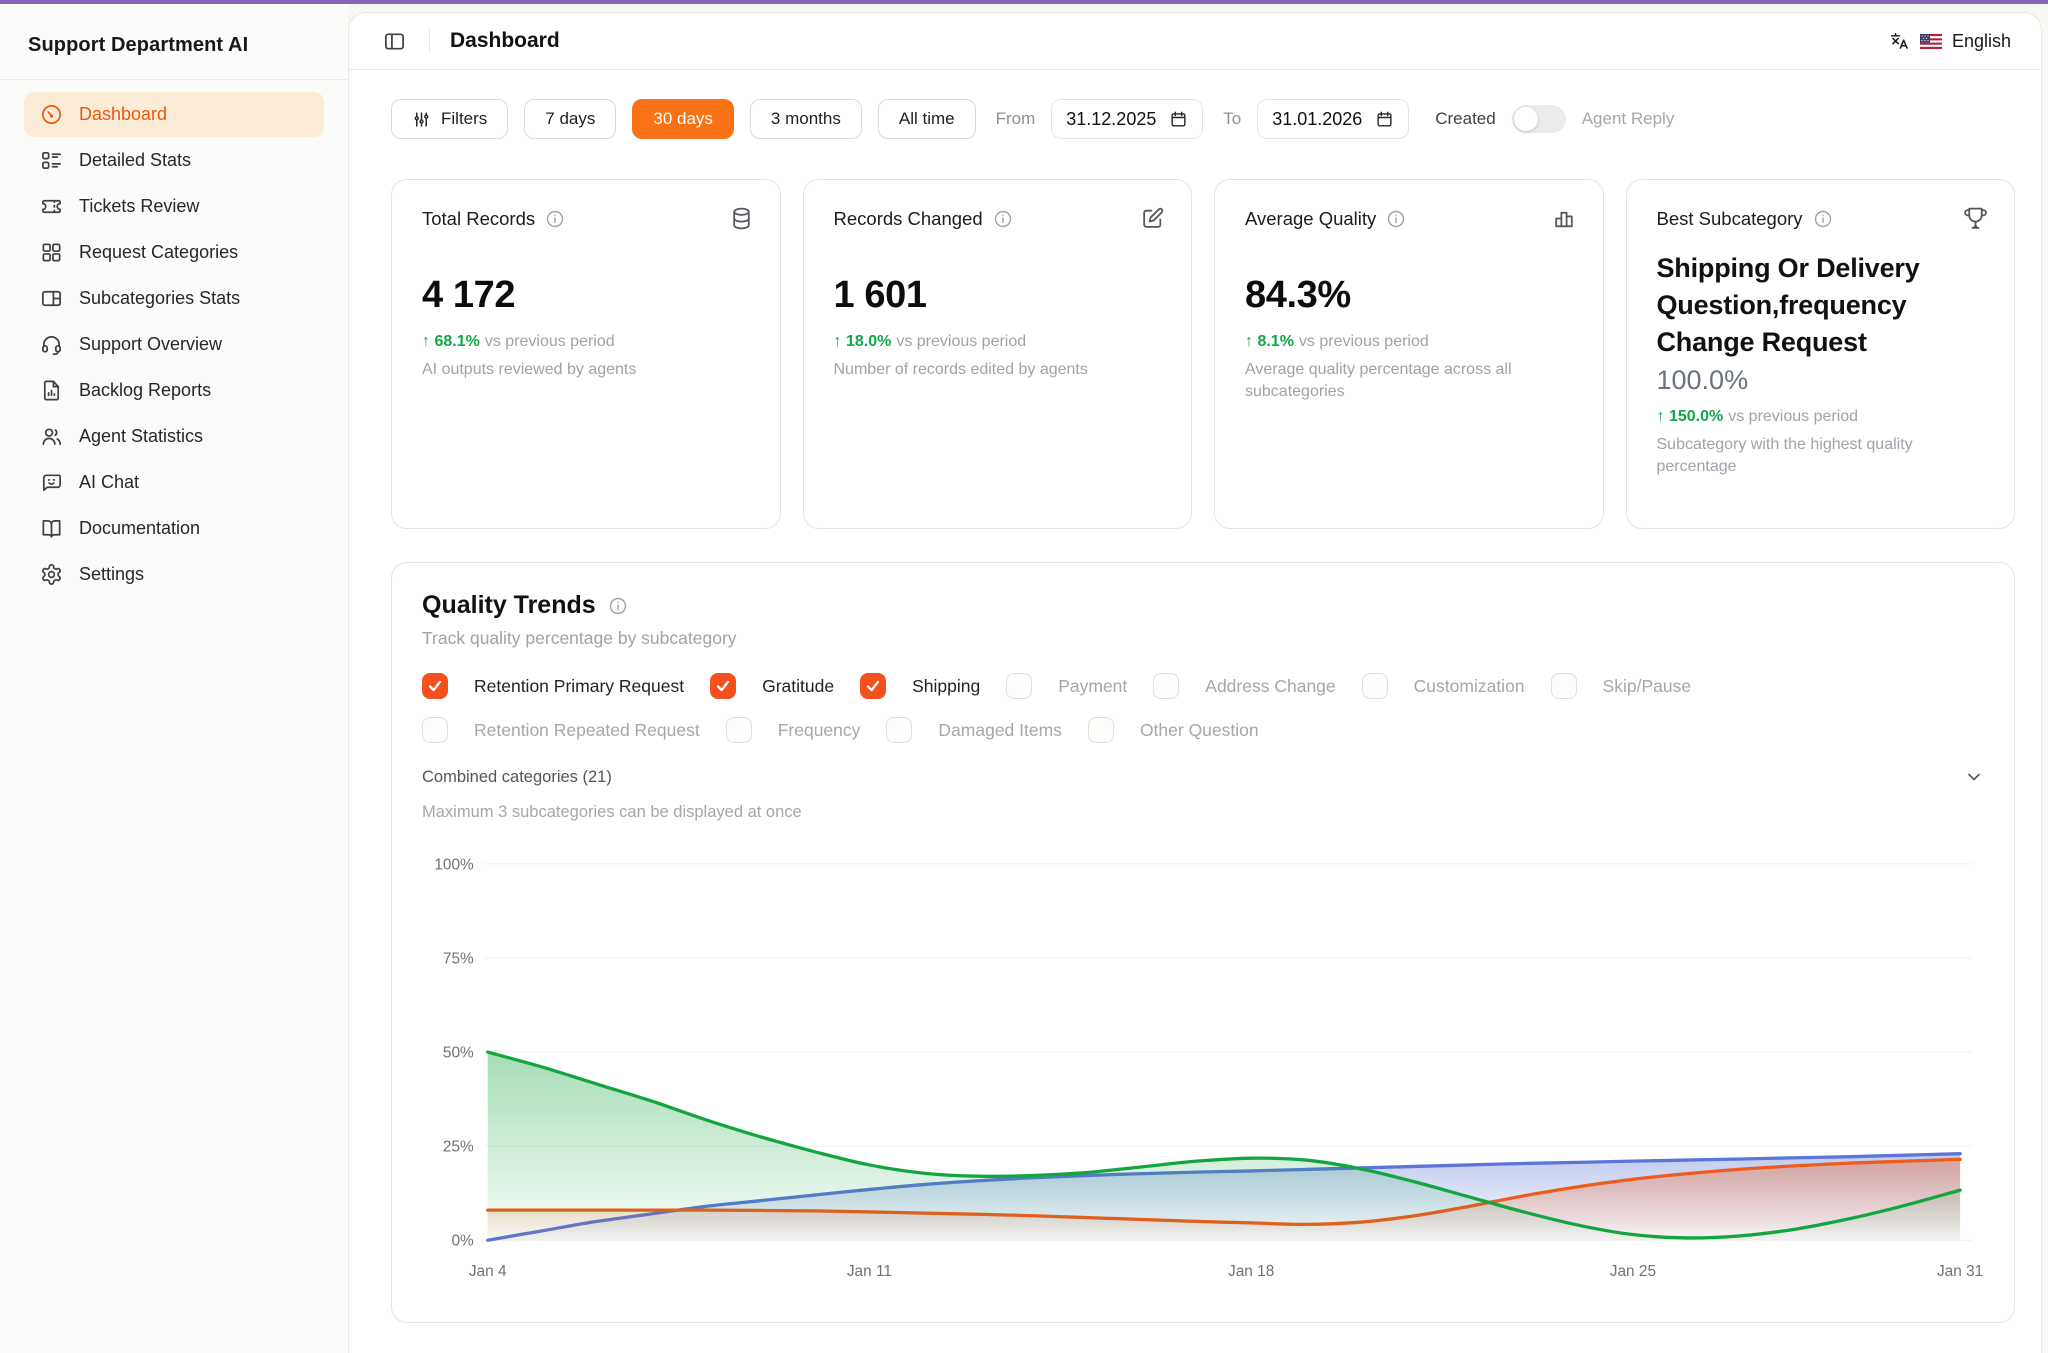 Image resolution: width=2048 pixels, height=1353 pixels. Describe the element at coordinates (529, 369) in the screenshot. I see `card-description: AI outputs reviewed by agents` at that location.